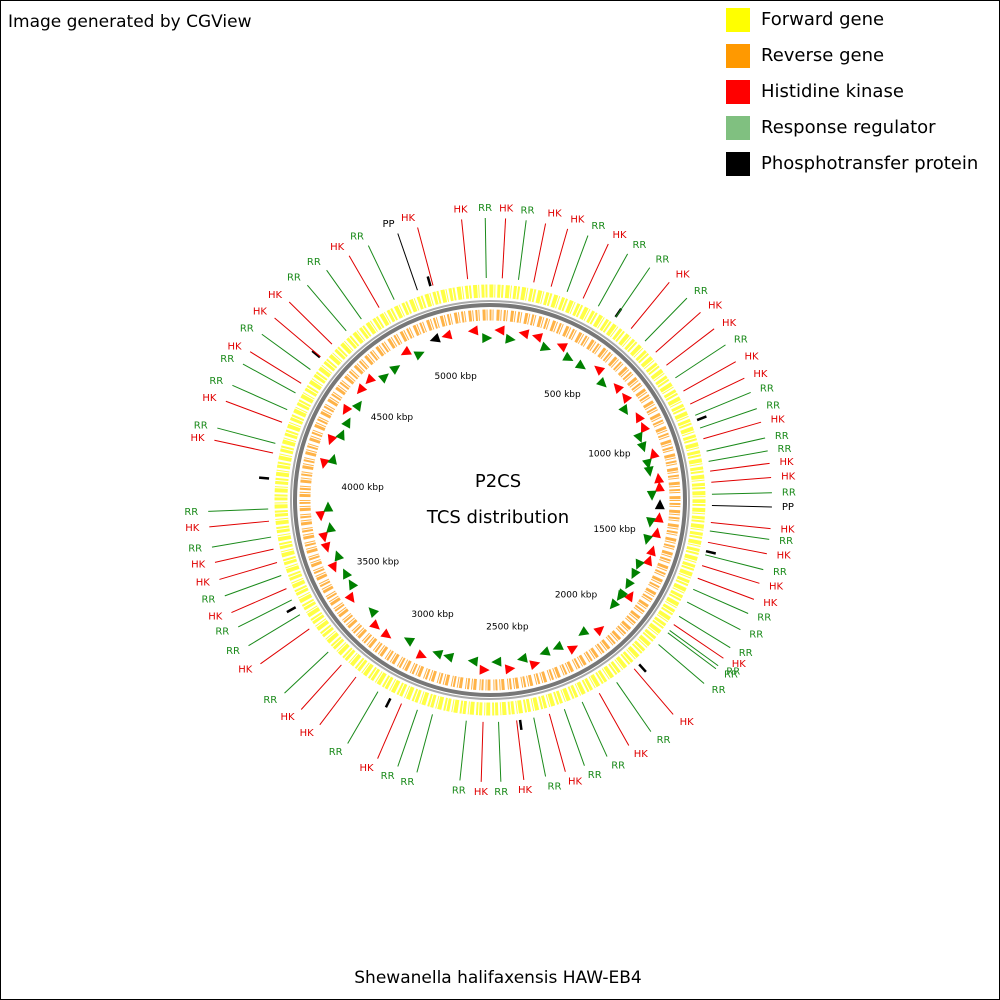 The height and width of the screenshot is (1000, 1000). Describe the element at coordinates (378, 562) in the screenshot. I see `tick-label: 3500 kbp` at that location.